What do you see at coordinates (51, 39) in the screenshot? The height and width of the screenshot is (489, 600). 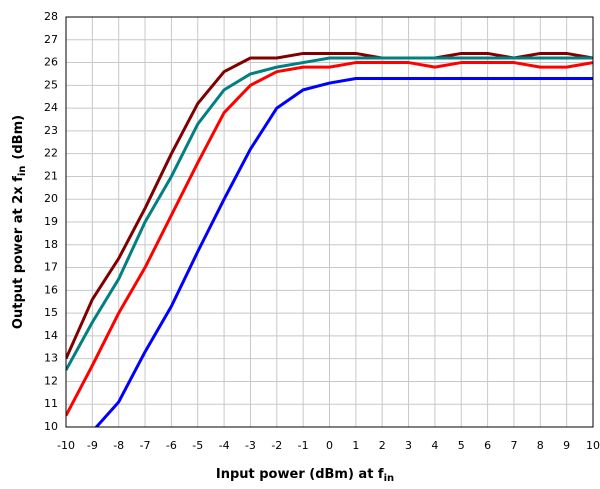 I see `y-tick-label: 27` at bounding box center [51, 39].